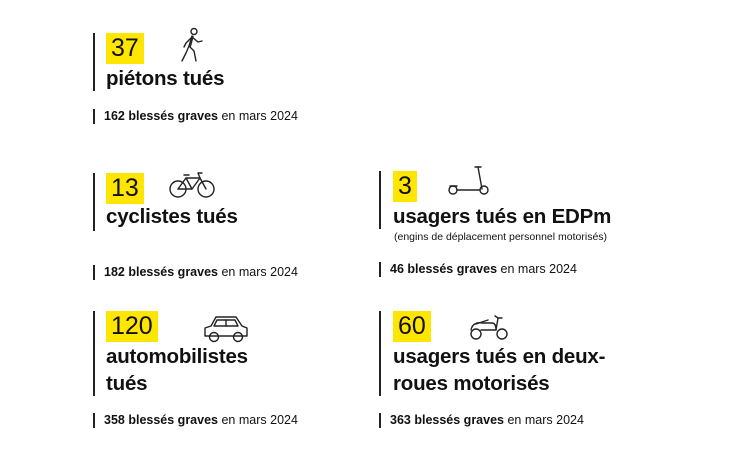 The image size is (740, 467). What do you see at coordinates (469, 181) in the screenshot?
I see `scooter-icon` at bounding box center [469, 181].